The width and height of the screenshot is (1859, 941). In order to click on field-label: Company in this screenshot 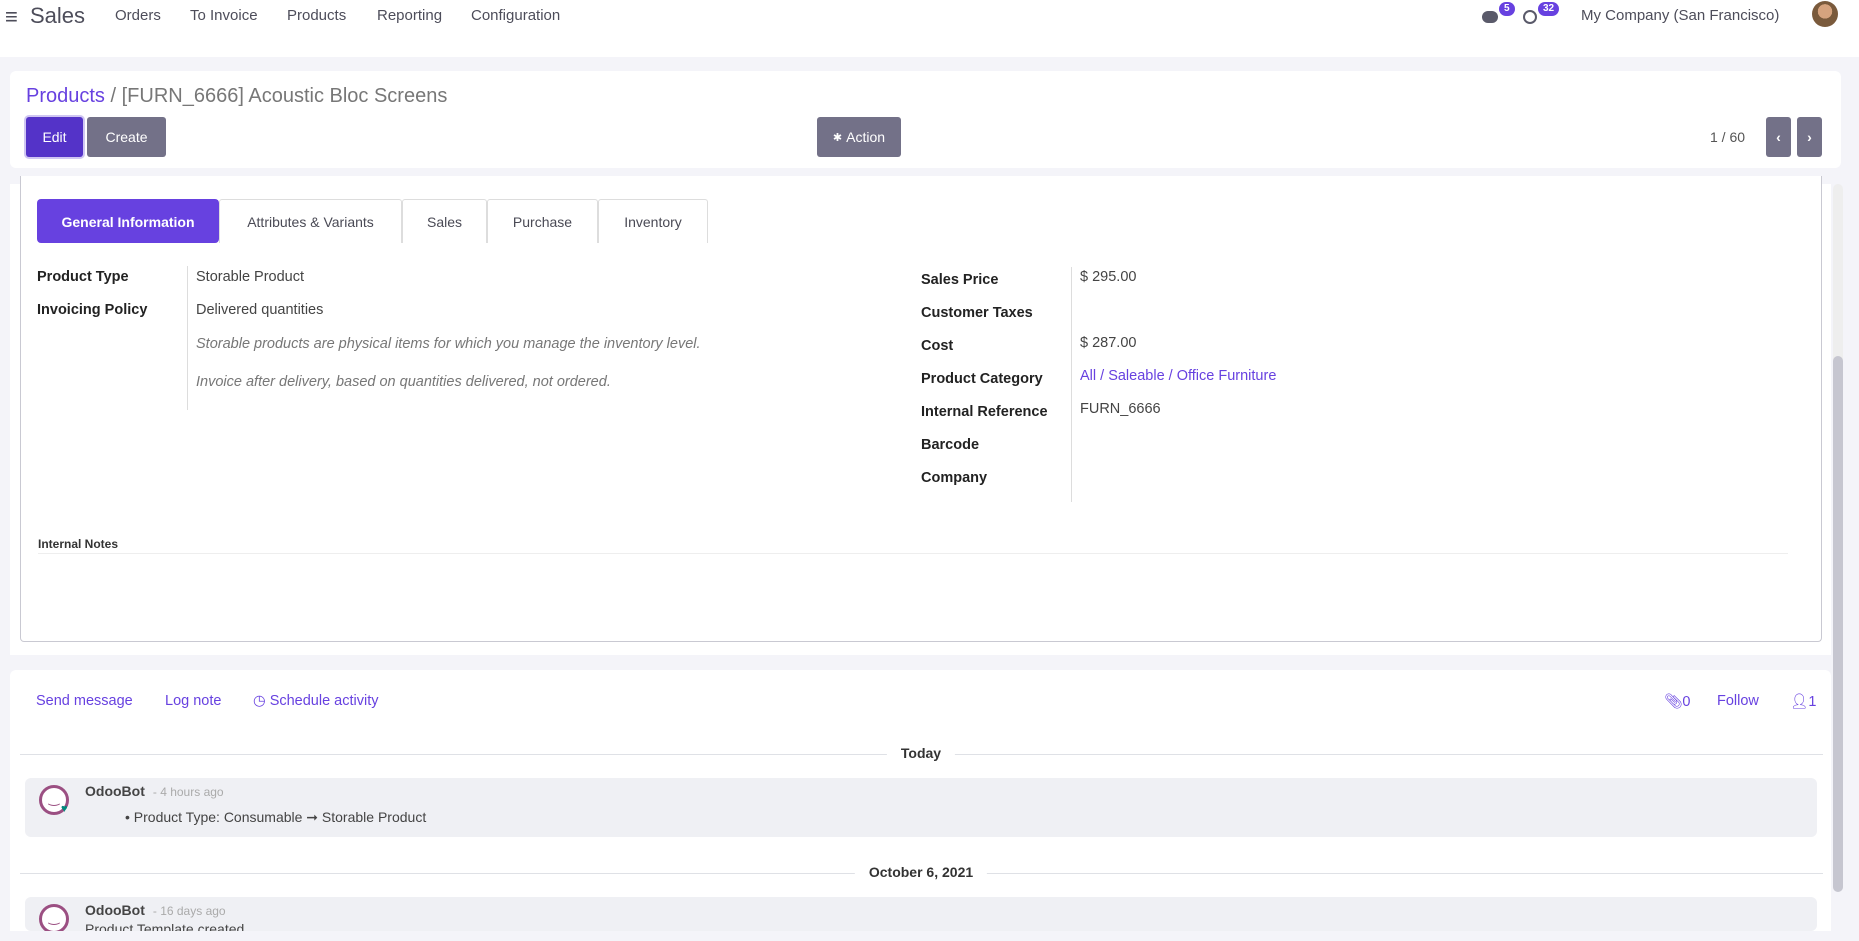, I will do `click(954, 478)`.